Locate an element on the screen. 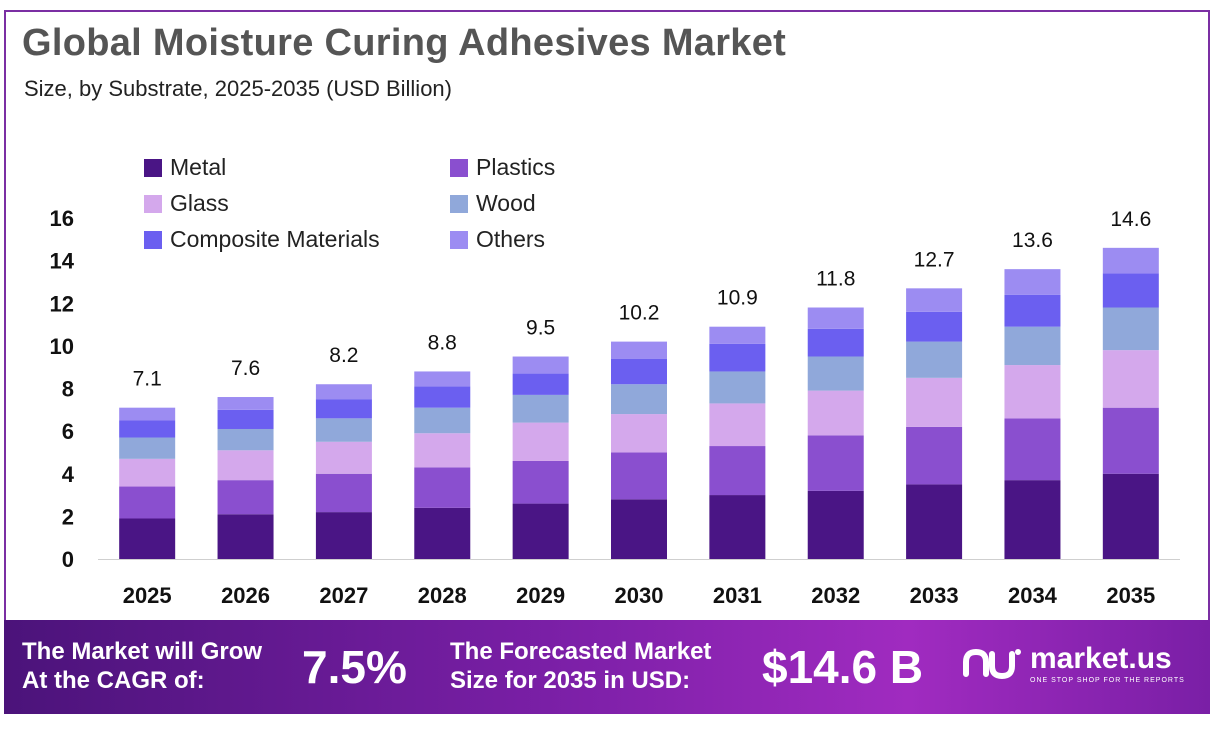  bar-total-label: 8.8 is located at coordinates (442, 342).